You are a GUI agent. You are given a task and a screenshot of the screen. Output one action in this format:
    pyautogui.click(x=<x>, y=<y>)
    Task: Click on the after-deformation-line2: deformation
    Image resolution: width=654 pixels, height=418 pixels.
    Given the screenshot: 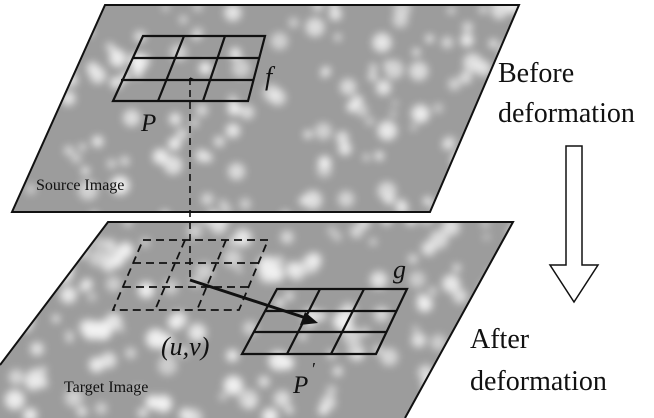 What is the action you would take?
    pyautogui.click(x=538, y=381)
    